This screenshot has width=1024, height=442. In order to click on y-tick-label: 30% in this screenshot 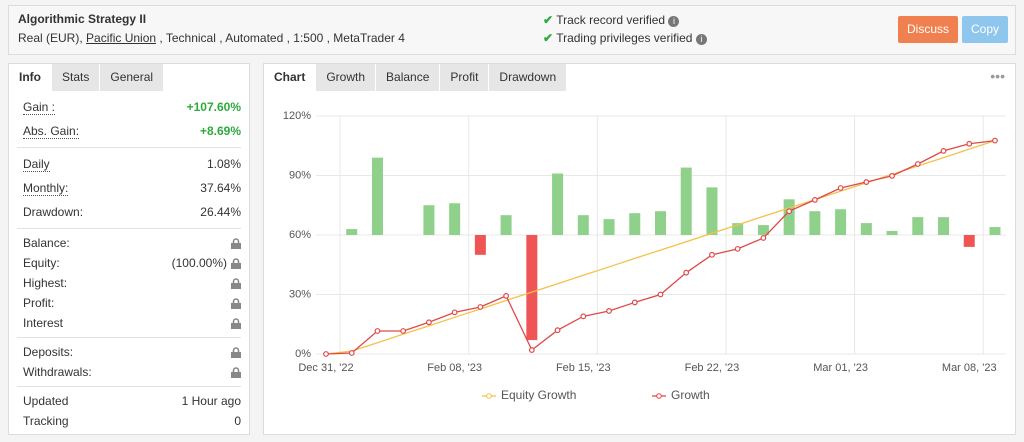, I will do `click(300, 294)`.